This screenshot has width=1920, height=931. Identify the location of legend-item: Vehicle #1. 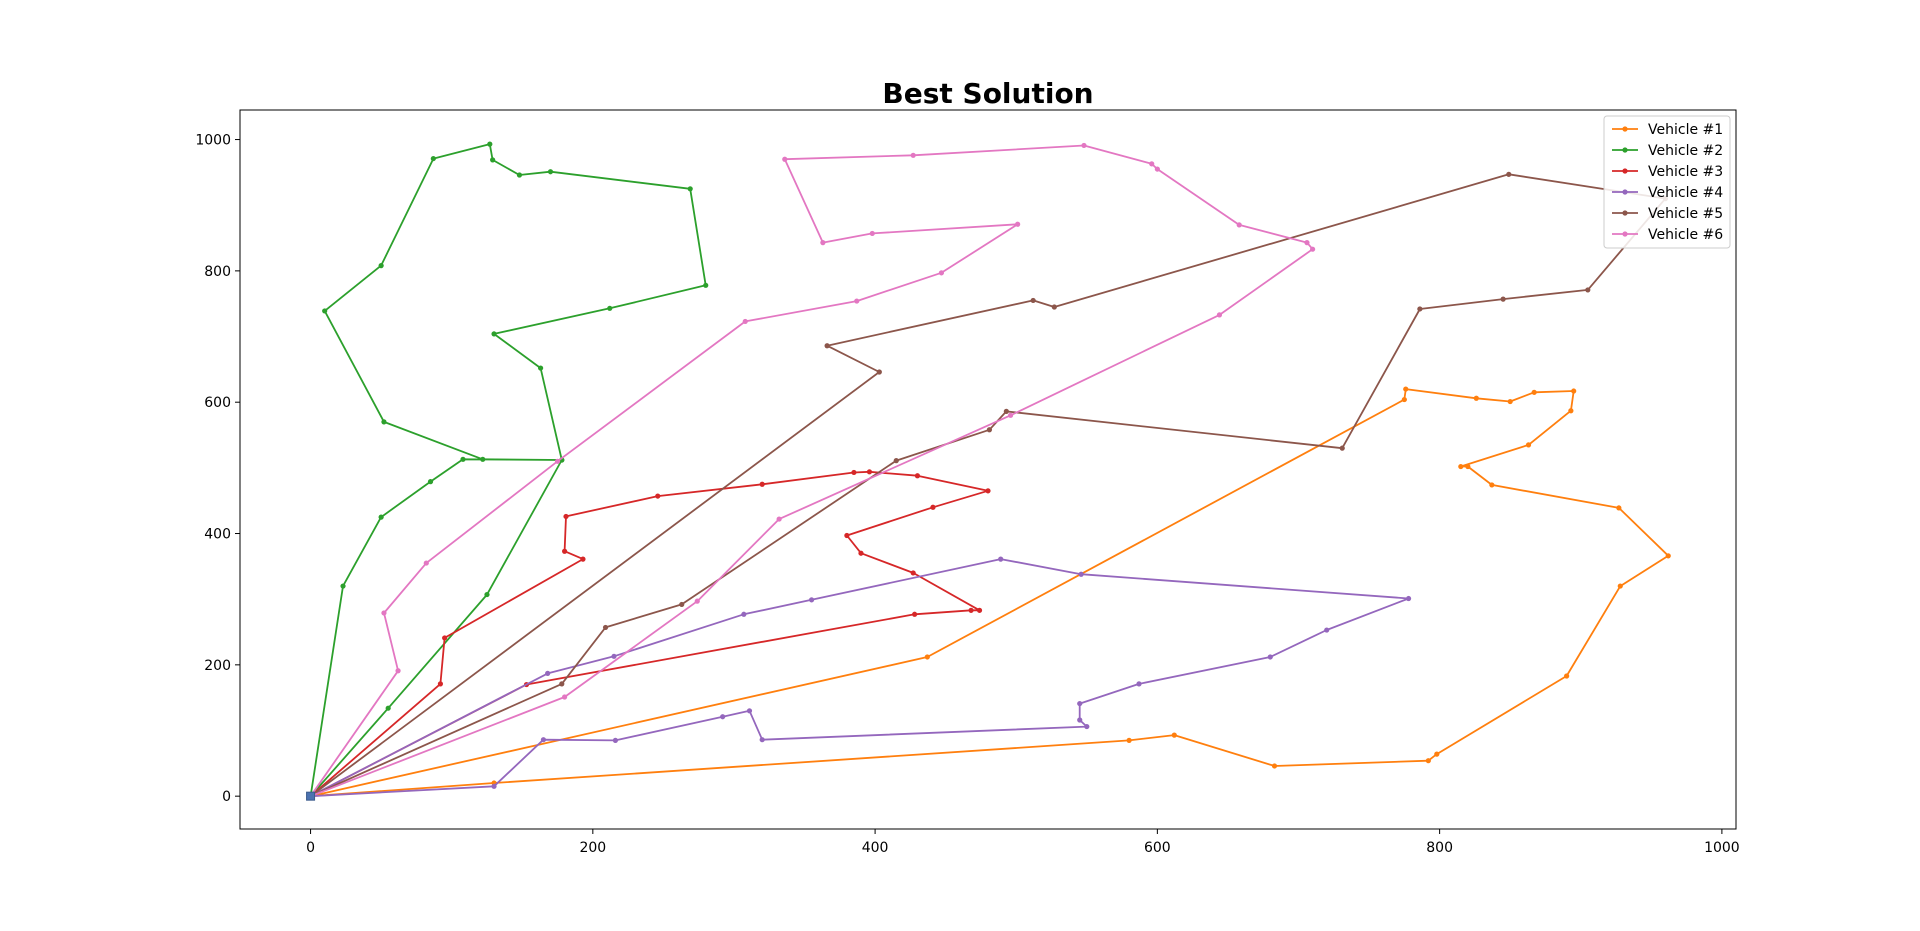
(1667, 130).